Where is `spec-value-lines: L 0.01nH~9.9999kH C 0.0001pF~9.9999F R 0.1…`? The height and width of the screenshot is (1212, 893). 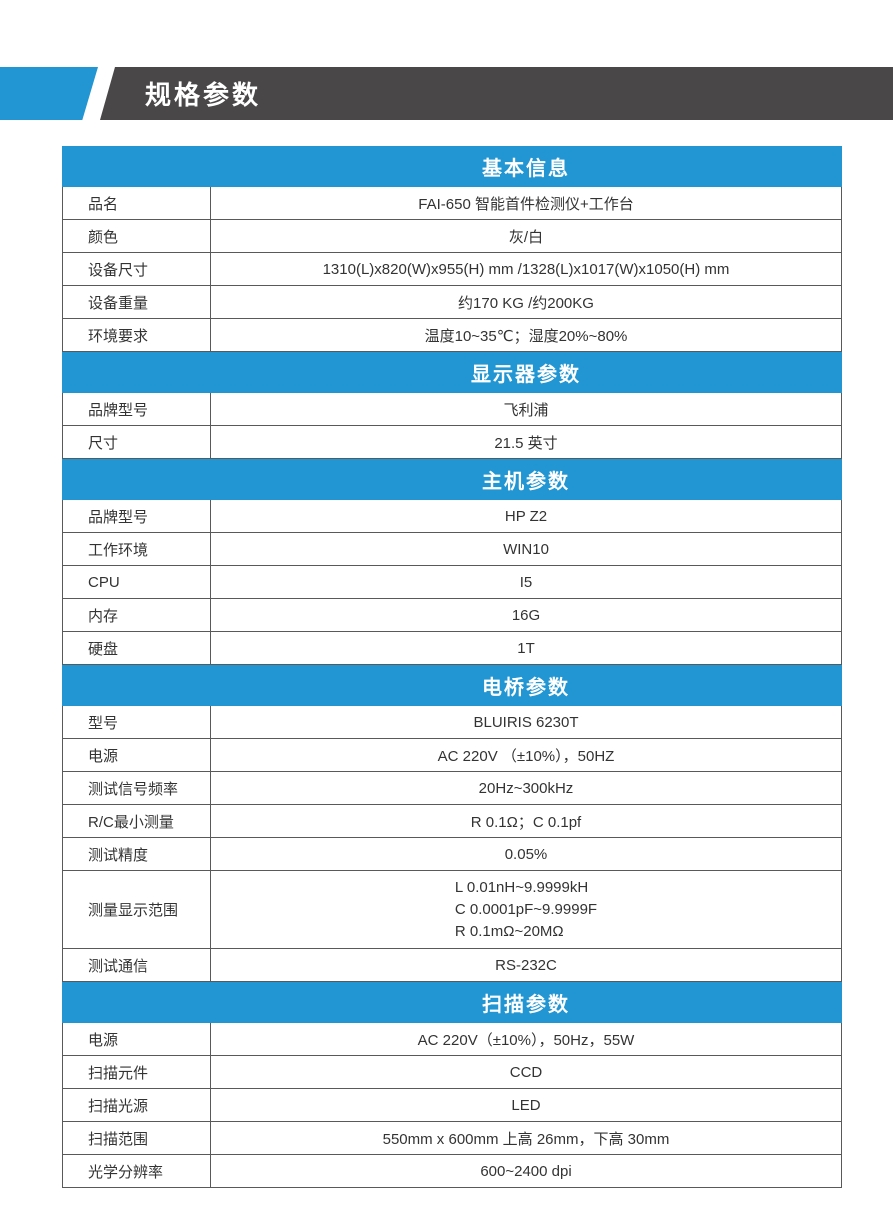 spec-value-lines: L 0.01nH~9.9999kH C 0.0001pF~9.9999F R 0.1… is located at coordinates (526, 910).